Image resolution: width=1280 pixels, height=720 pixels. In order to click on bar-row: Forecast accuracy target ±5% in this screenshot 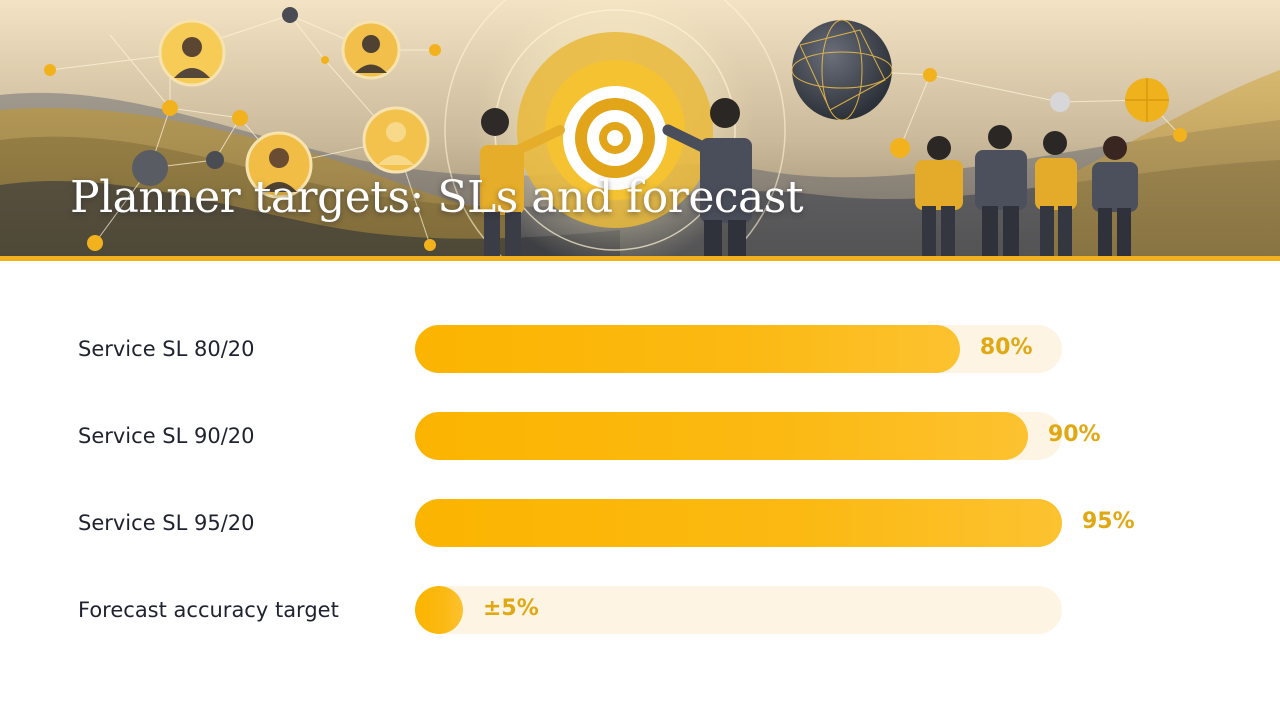, I will do `click(640, 610)`.